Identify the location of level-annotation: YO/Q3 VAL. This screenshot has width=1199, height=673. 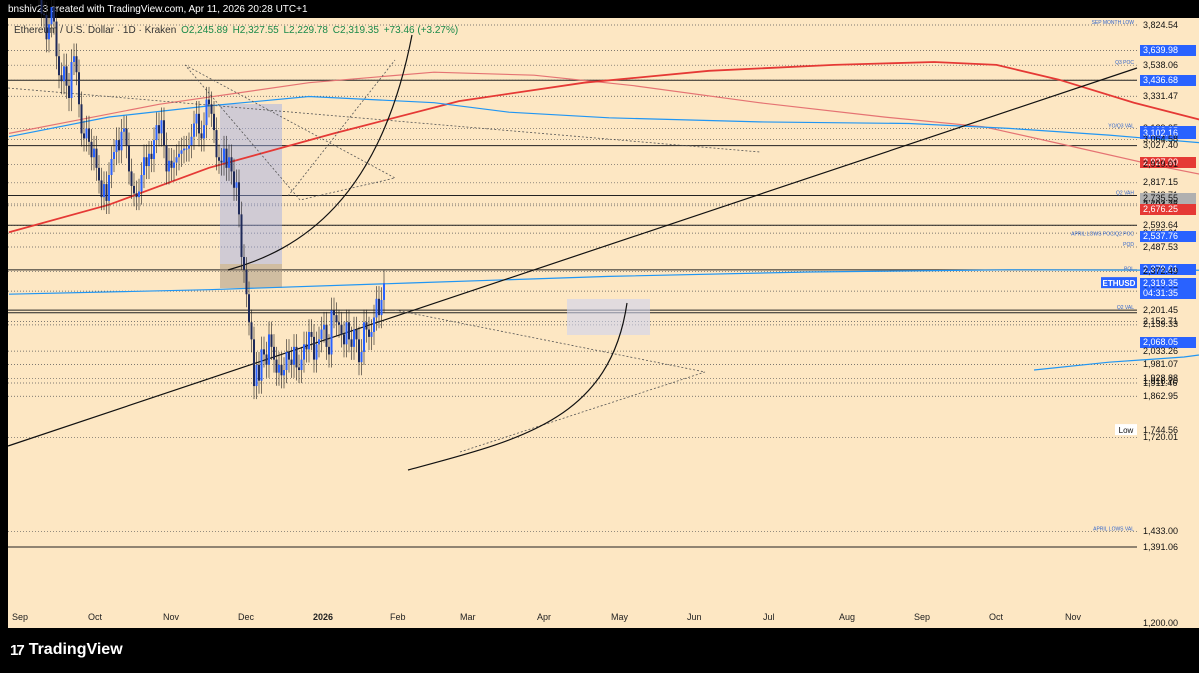
(1121, 126).